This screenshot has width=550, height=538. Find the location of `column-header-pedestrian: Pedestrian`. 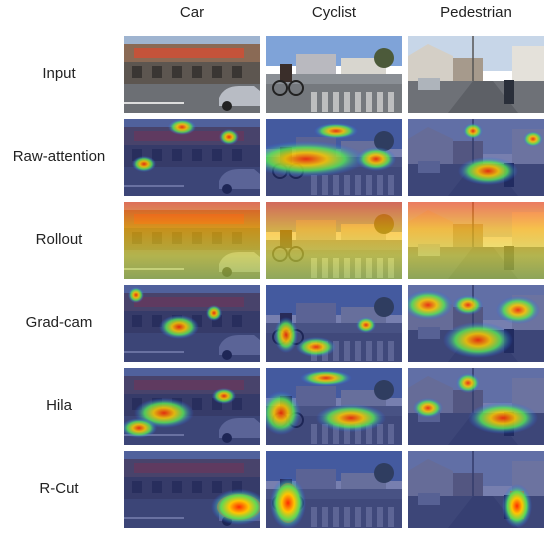

column-header-pedestrian: Pedestrian is located at coordinates (476, 12).